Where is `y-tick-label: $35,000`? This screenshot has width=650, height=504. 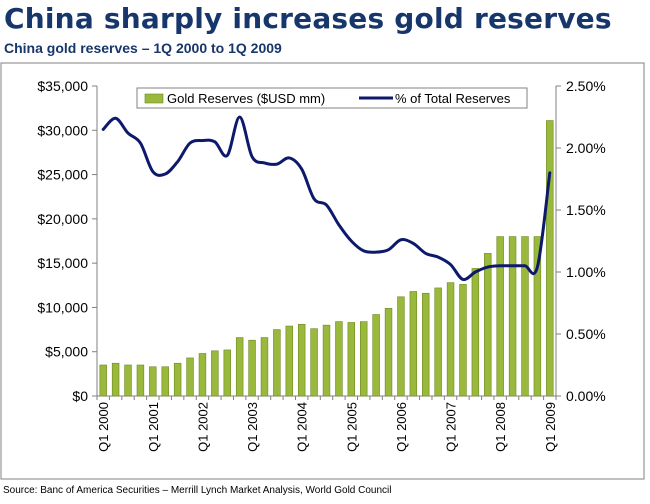
y-tick-label: $35,000 is located at coordinates (62, 86).